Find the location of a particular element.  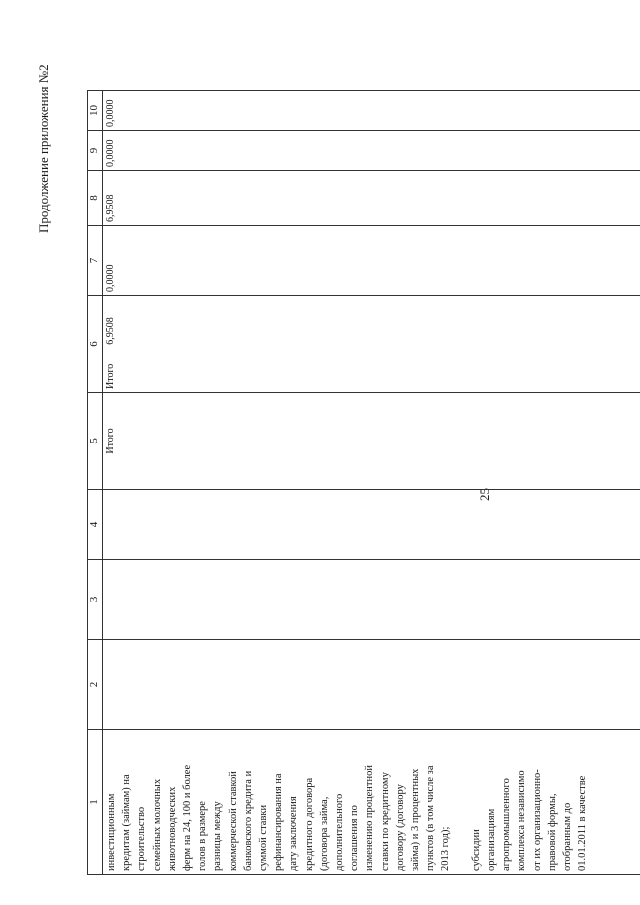

col-header-6: 6 is located at coordinates (95, 344).